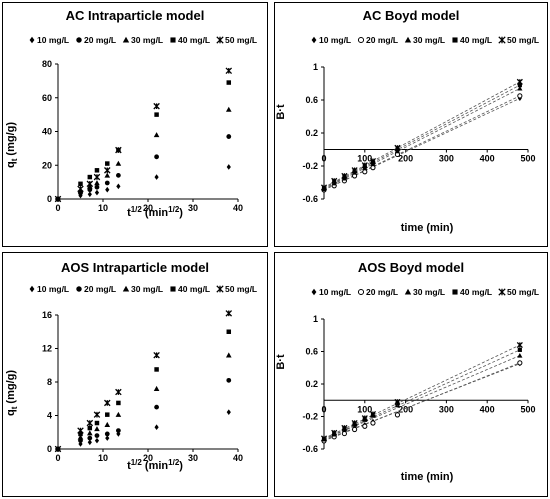 The height and width of the screenshot is (499, 550). Describe the element at coordinates (47, 98) in the screenshot. I see `y-tick-label: 60` at that location.